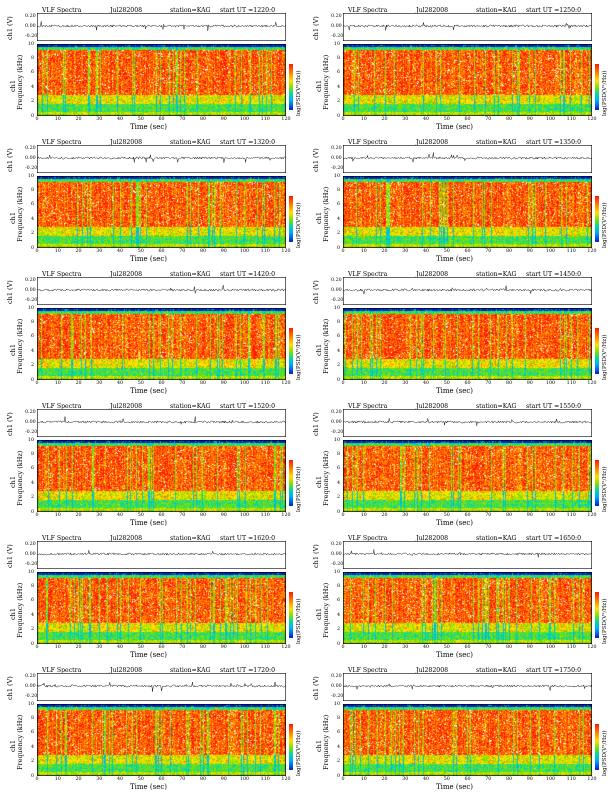  What do you see at coordinates (446, 515) in the screenshot?
I see `time-xtick: 50` at bounding box center [446, 515].